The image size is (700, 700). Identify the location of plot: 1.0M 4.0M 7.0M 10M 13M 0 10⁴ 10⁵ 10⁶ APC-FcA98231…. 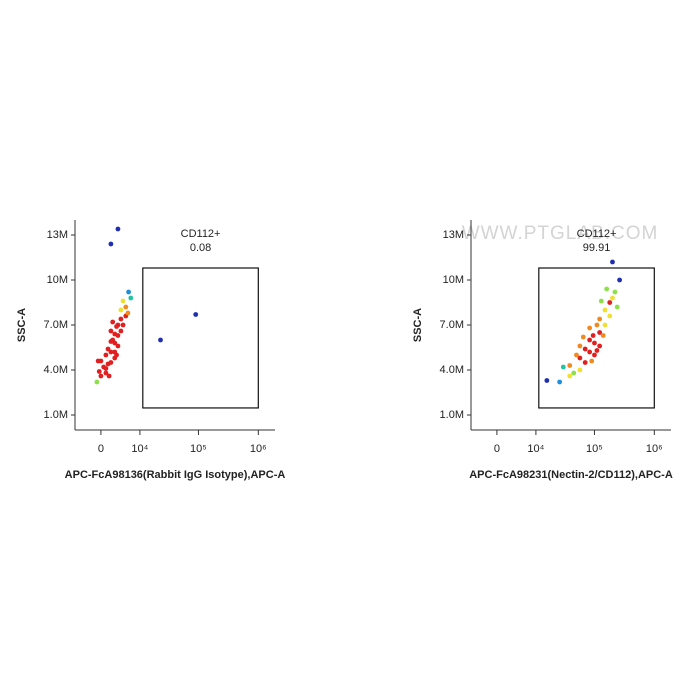
(542, 350).